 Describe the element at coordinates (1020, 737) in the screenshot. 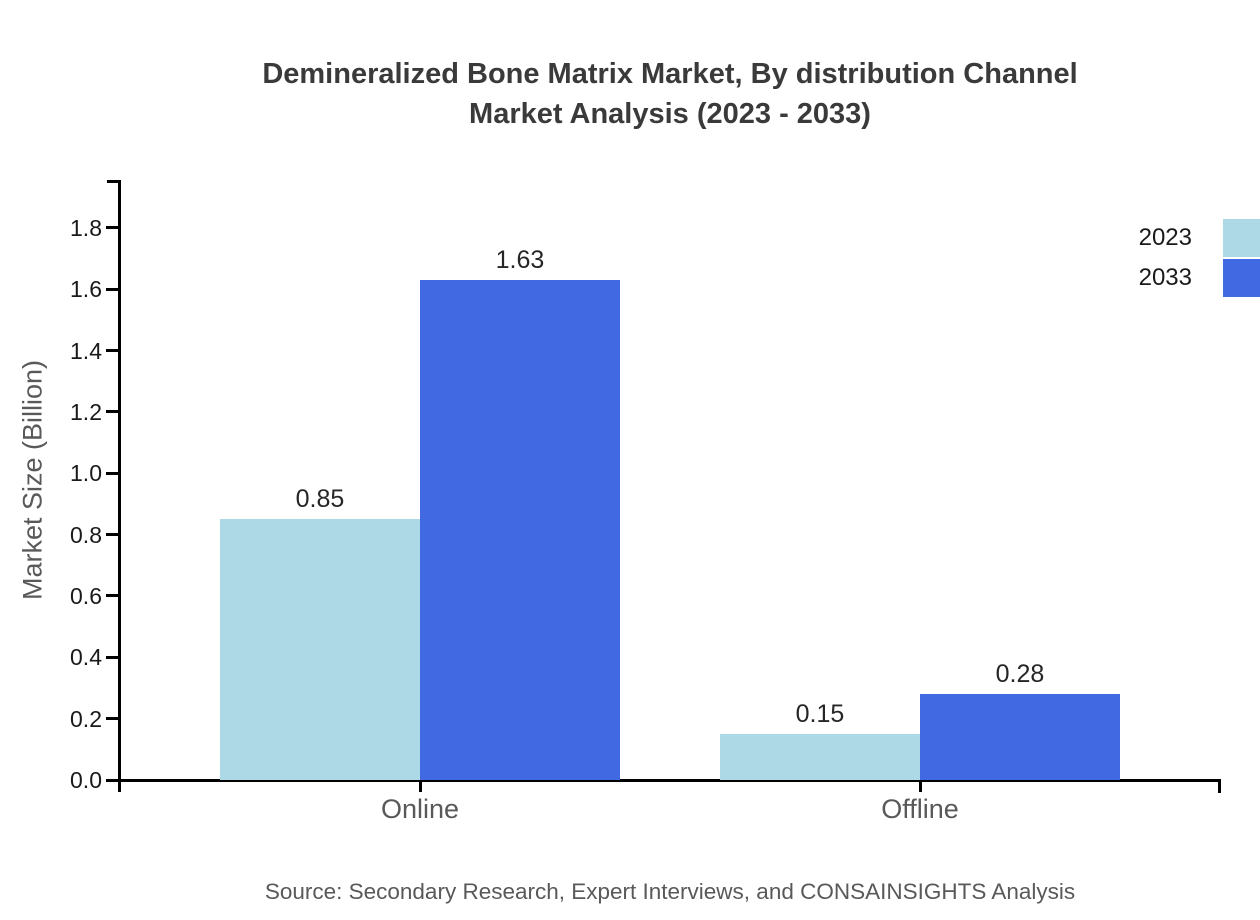

I see `bar-2033-offline` at that location.